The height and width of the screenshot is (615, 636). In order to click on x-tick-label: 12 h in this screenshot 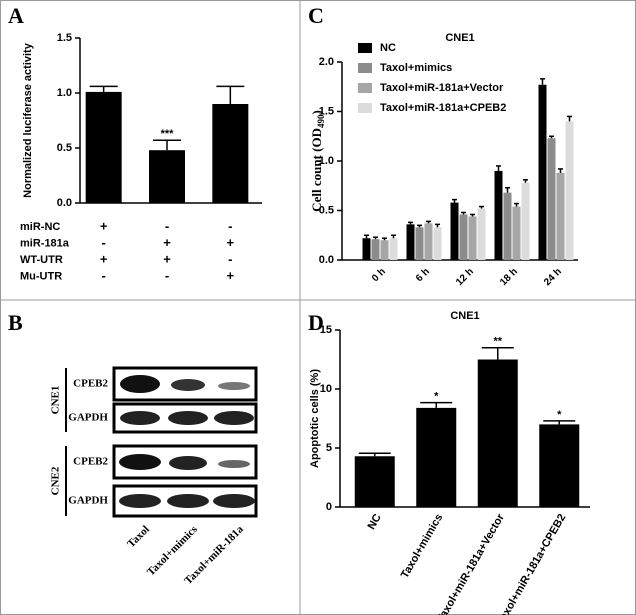, I will do `click(465, 277)`.